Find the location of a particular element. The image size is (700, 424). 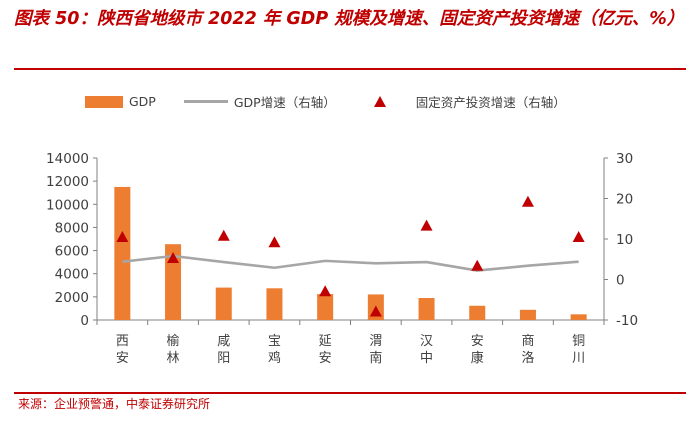

right-tick-label: 20 is located at coordinates (624, 200).